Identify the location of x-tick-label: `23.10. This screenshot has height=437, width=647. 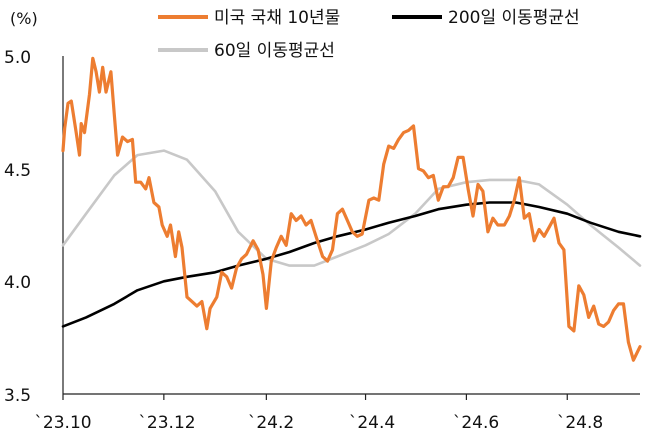
(62, 423).